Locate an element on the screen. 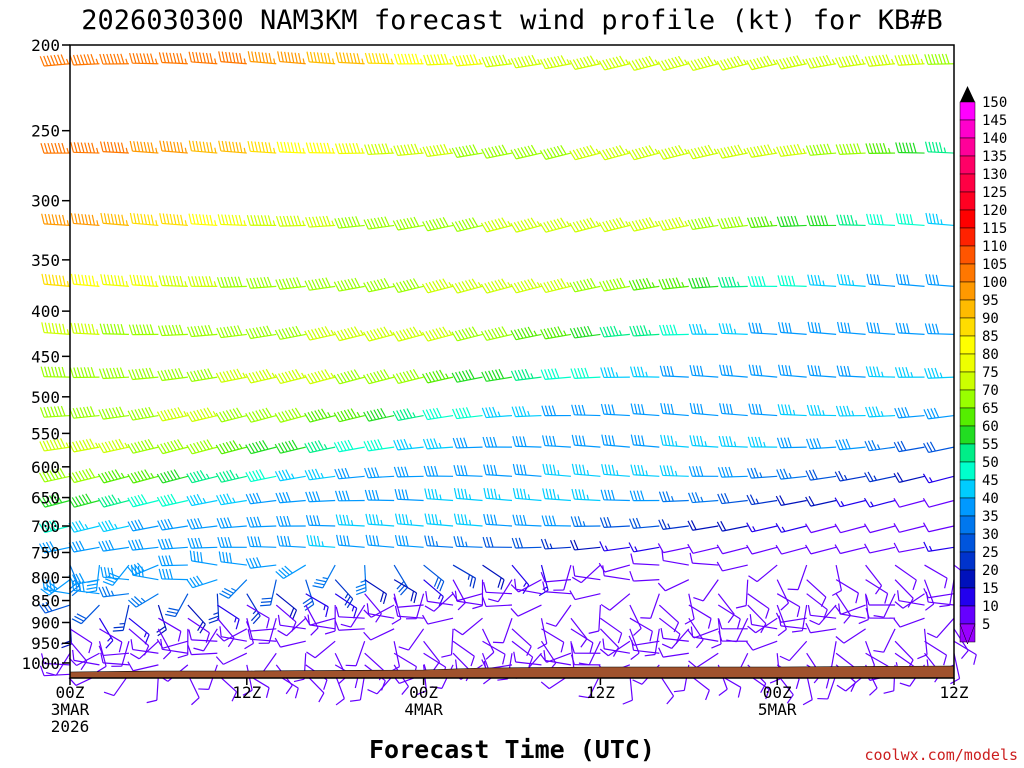 The width and height of the screenshot is (1024, 768). colorbar-label: 125 is located at coordinates (994, 193).